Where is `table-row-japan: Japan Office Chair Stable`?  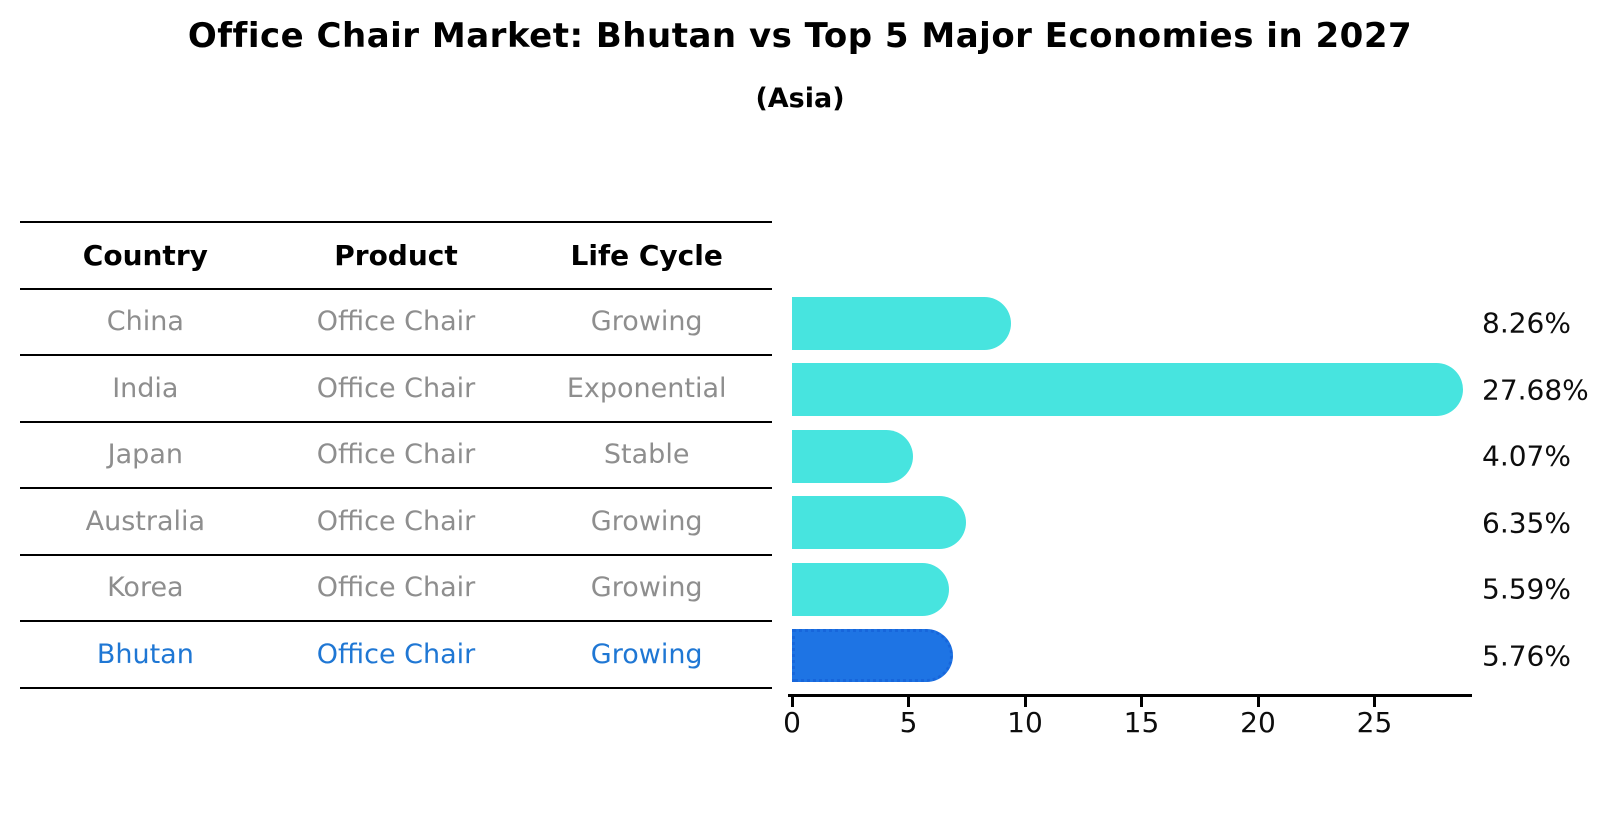 table-row-japan: Japan Office Chair Stable is located at coordinates (396, 456).